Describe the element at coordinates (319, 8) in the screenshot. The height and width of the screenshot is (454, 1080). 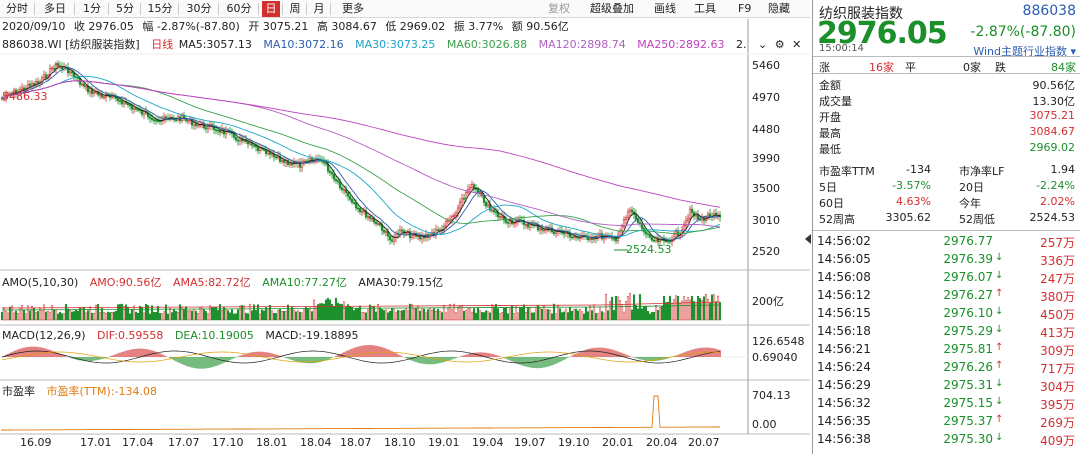
I see `period-tab-9: 月` at that location.